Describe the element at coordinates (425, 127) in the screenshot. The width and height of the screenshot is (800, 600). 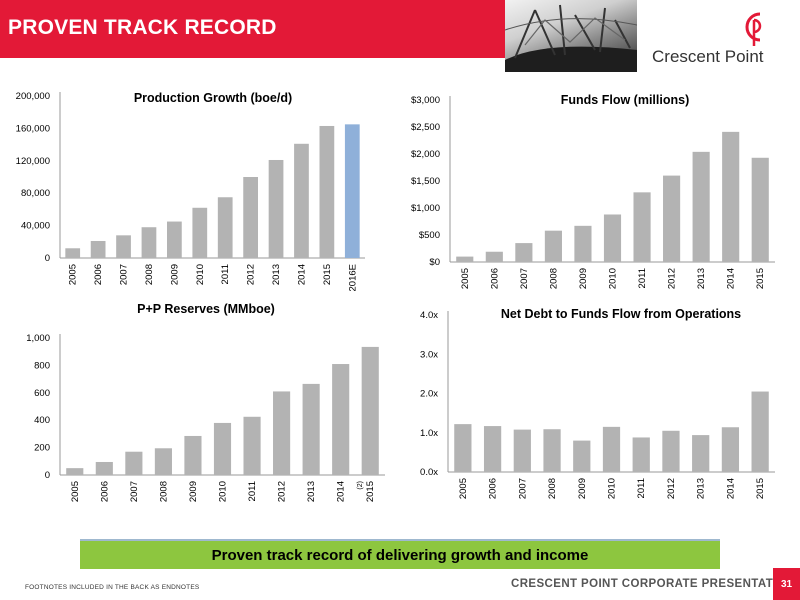
I see `y-tick-label: $2,500` at that location.